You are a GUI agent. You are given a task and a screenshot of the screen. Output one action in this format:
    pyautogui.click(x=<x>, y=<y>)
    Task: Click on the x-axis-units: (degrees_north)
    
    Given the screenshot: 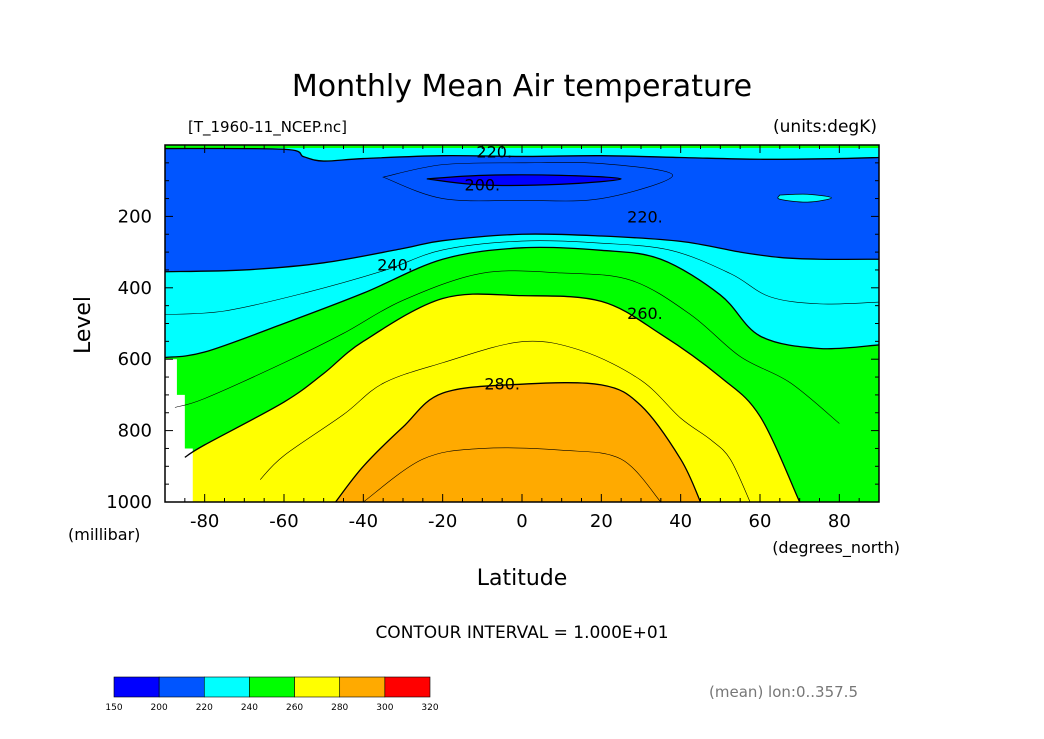 What is the action you would take?
    pyautogui.click(x=836, y=548)
    